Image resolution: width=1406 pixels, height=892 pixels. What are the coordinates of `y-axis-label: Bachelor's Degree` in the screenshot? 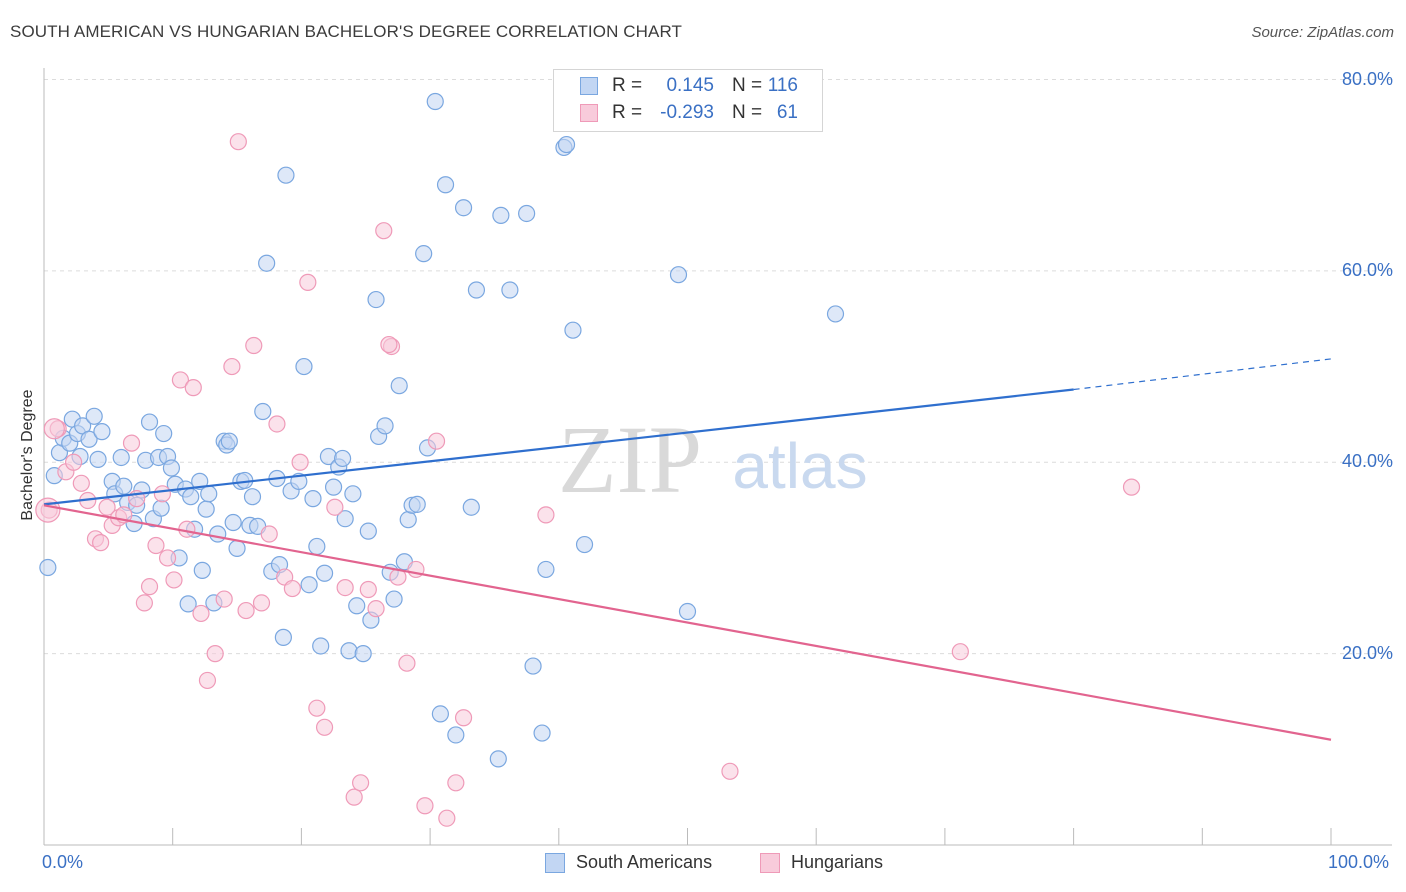 It's located at (27, 455).